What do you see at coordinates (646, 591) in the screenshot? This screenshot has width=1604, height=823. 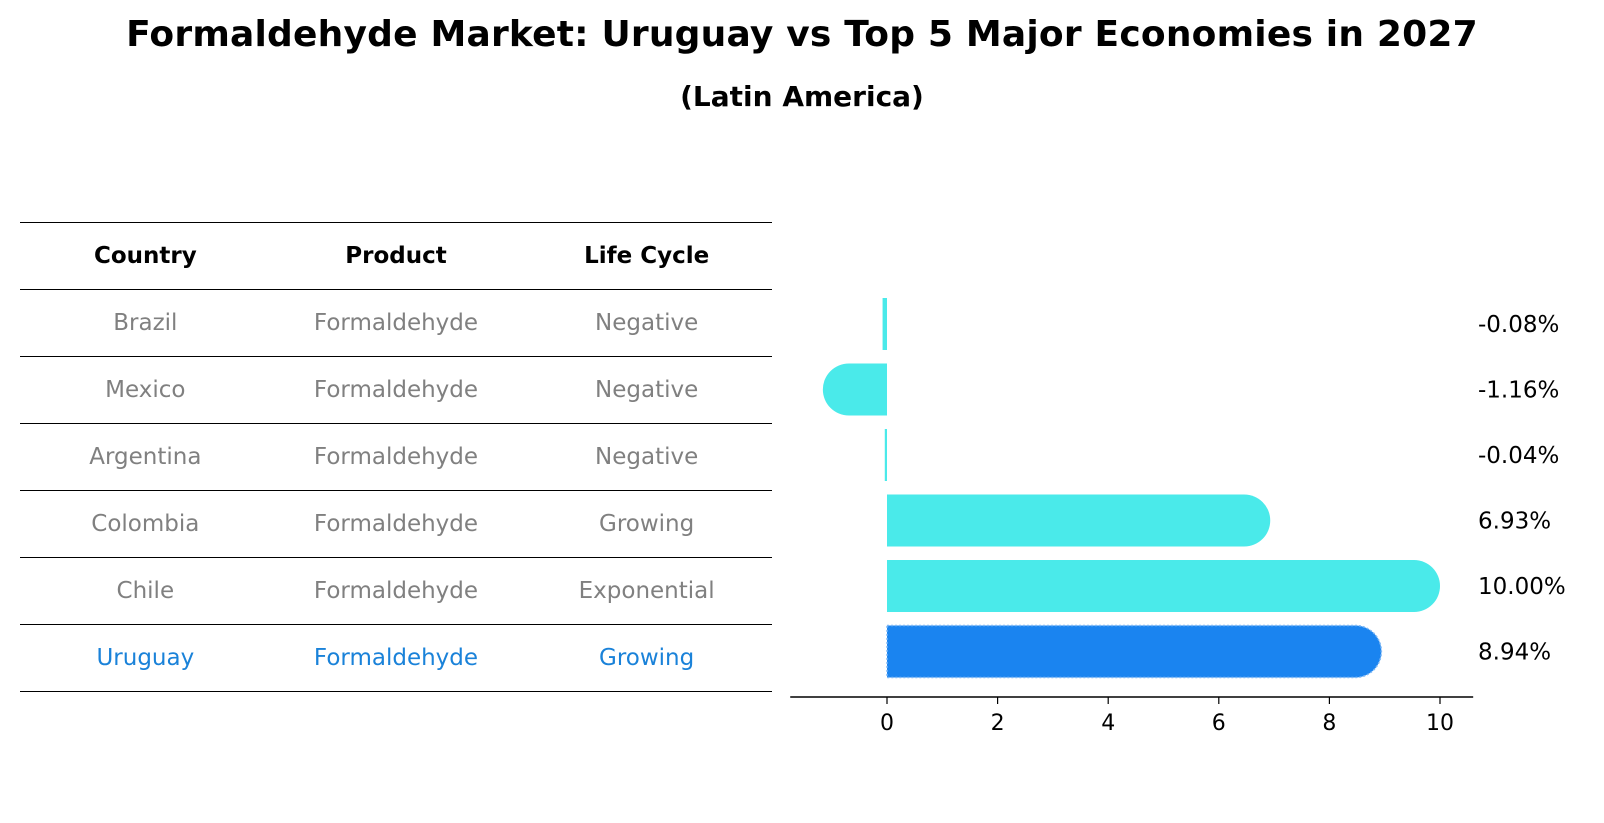 I see `cell-life-cycle: Exponential` at bounding box center [646, 591].